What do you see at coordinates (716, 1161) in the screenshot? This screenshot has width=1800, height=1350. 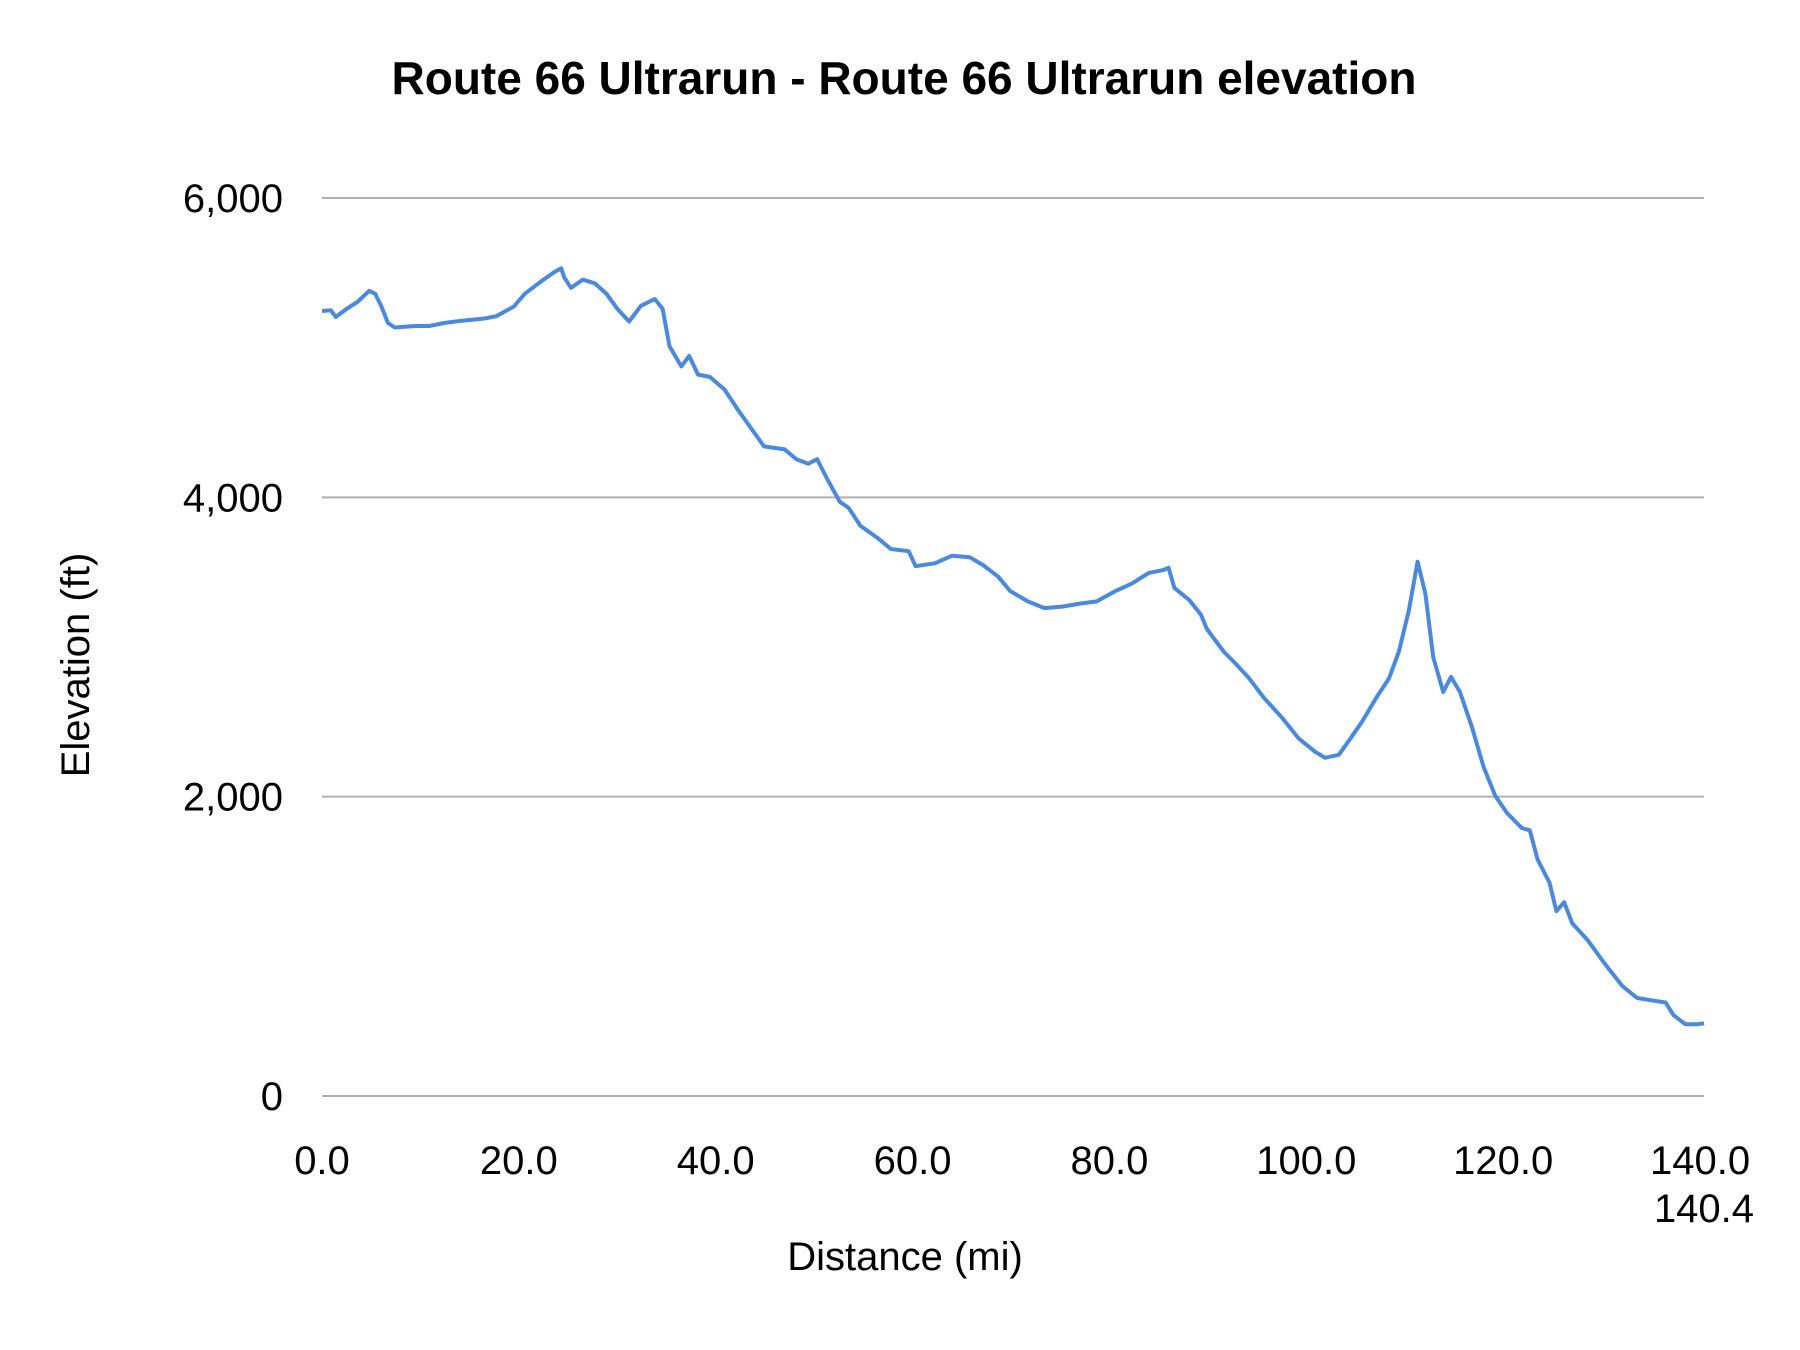 I see `x-tick-label: 40.0` at bounding box center [716, 1161].